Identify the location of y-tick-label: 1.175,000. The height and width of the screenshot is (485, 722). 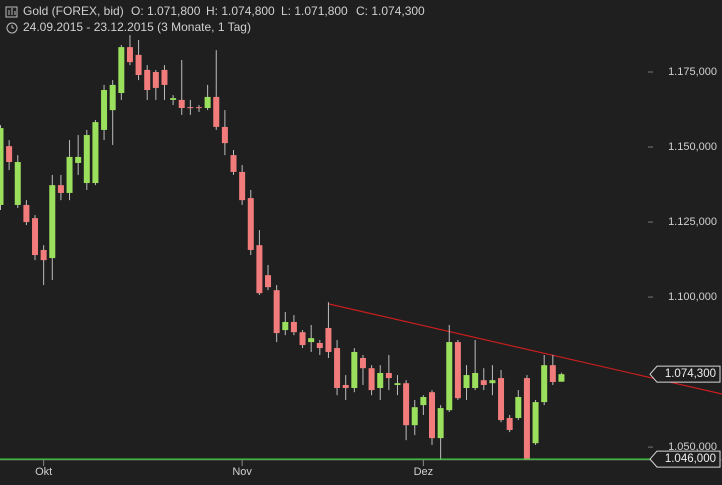
(692, 72).